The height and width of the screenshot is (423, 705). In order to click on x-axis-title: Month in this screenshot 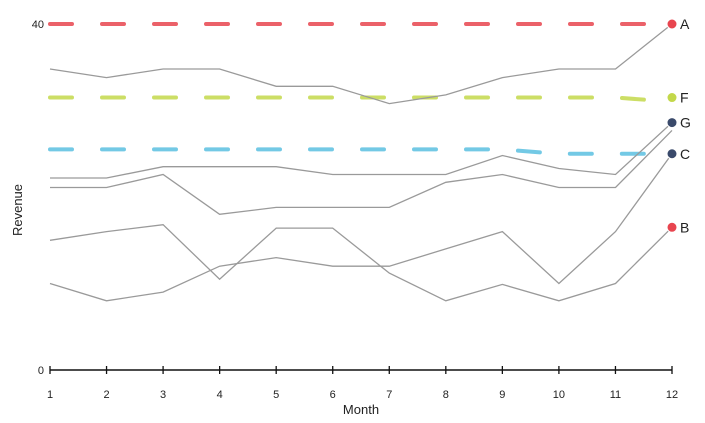, I will do `click(361, 409)`.